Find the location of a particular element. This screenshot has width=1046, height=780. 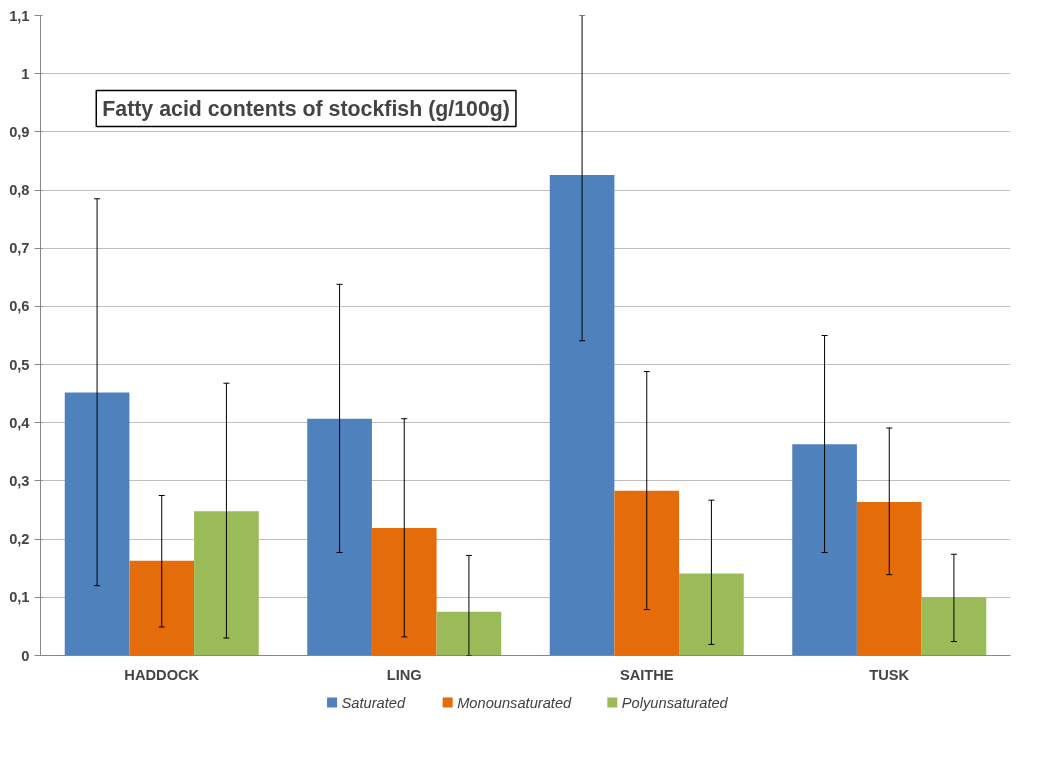

legend-label: Saturated is located at coordinates (373, 702).